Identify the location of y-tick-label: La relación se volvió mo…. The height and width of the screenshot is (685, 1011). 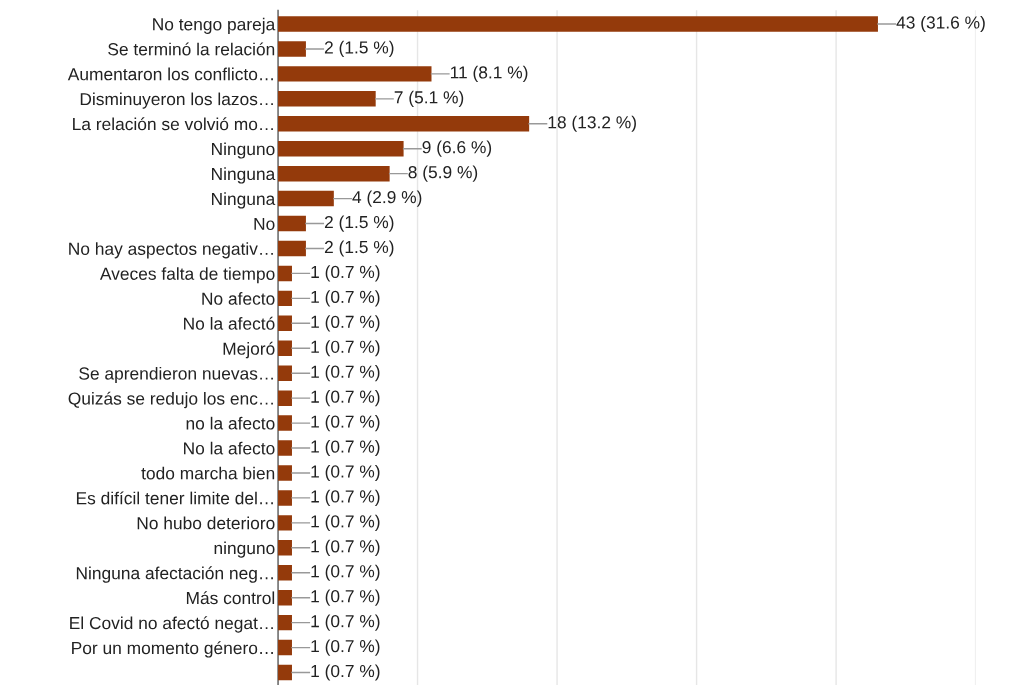
(173, 124).